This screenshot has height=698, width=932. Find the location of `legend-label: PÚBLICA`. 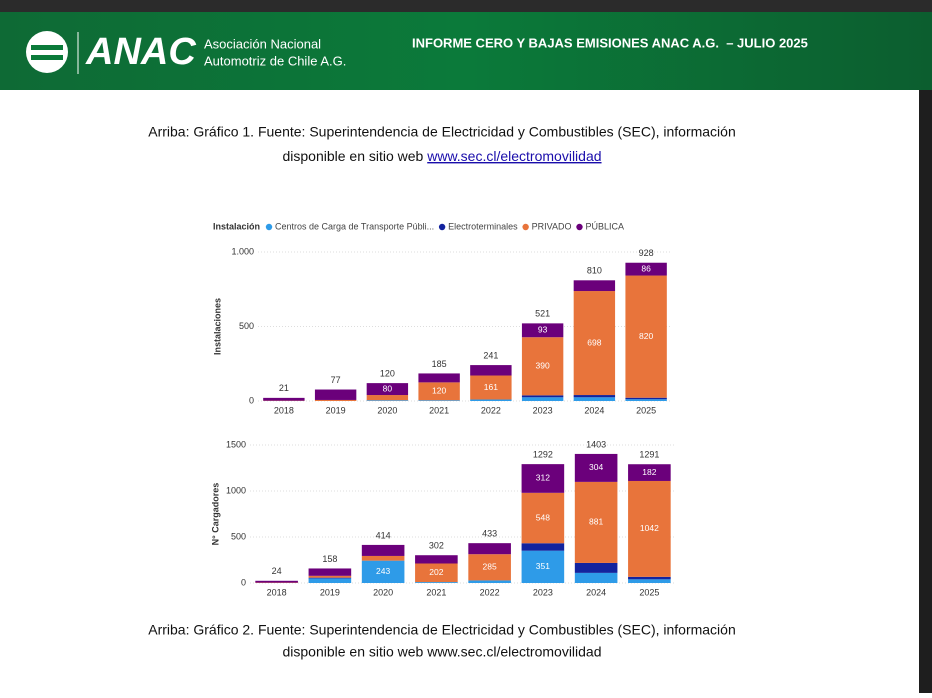

legend-label: PÚBLICA is located at coordinates (604, 226).